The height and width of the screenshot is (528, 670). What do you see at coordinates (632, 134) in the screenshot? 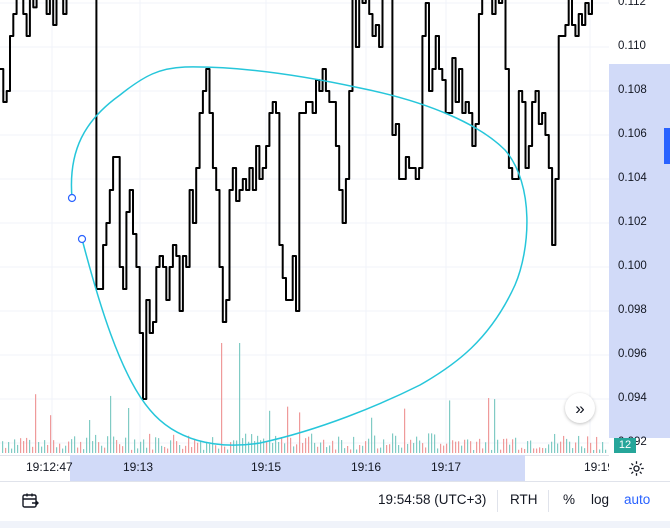
I see `price-tick: 0.106` at bounding box center [632, 134].